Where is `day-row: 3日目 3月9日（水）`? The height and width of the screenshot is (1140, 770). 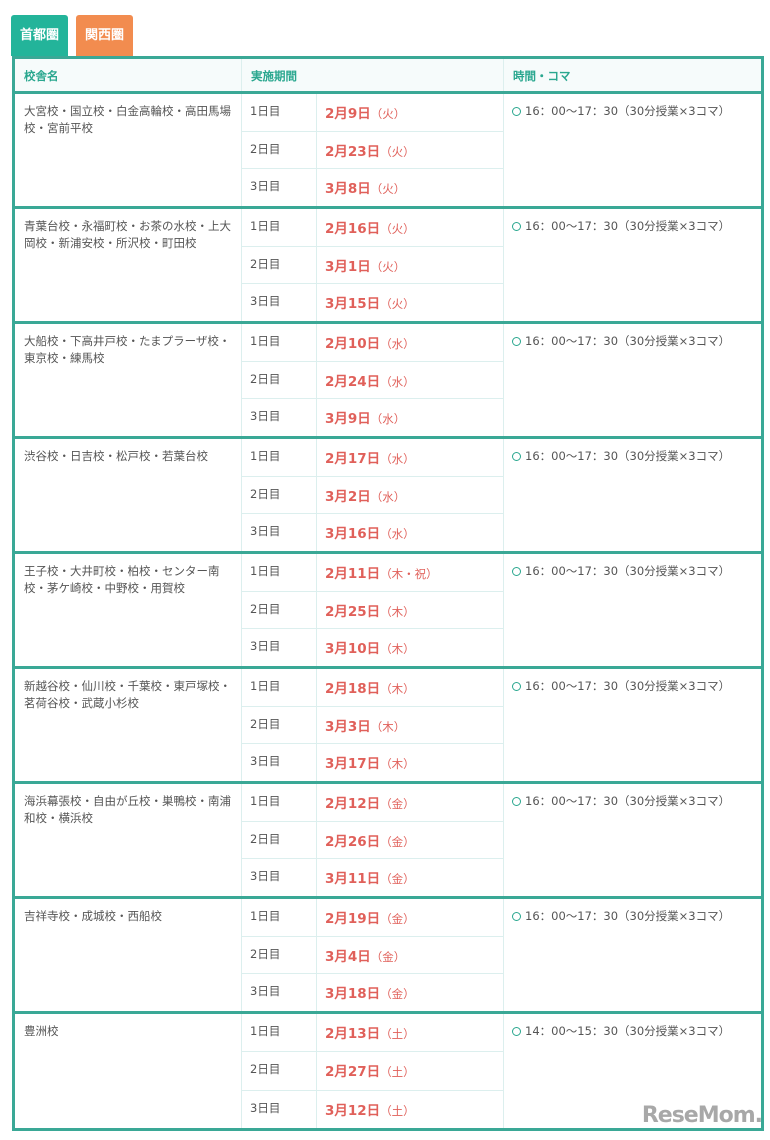
day-row: 3日目 3月9日（水） is located at coordinates (372, 418).